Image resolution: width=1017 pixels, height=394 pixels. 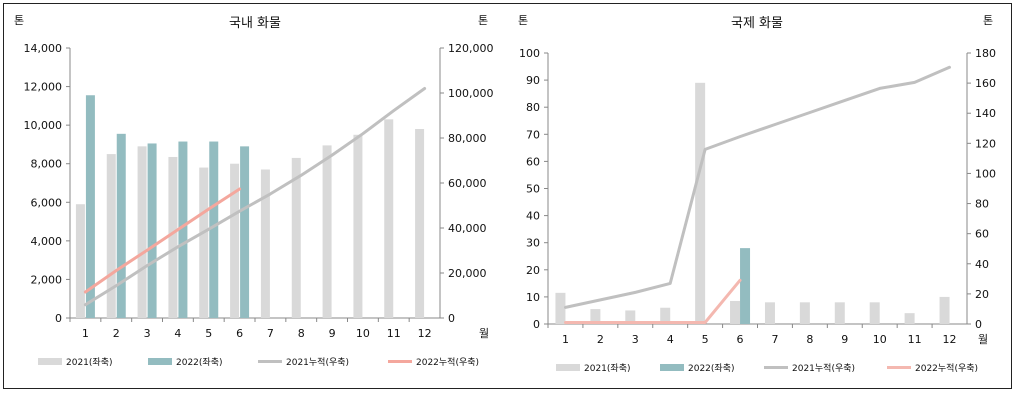 What do you see at coordinates (982, 234) in the screenshot?
I see `right-tick-label: 60` at bounding box center [982, 234].